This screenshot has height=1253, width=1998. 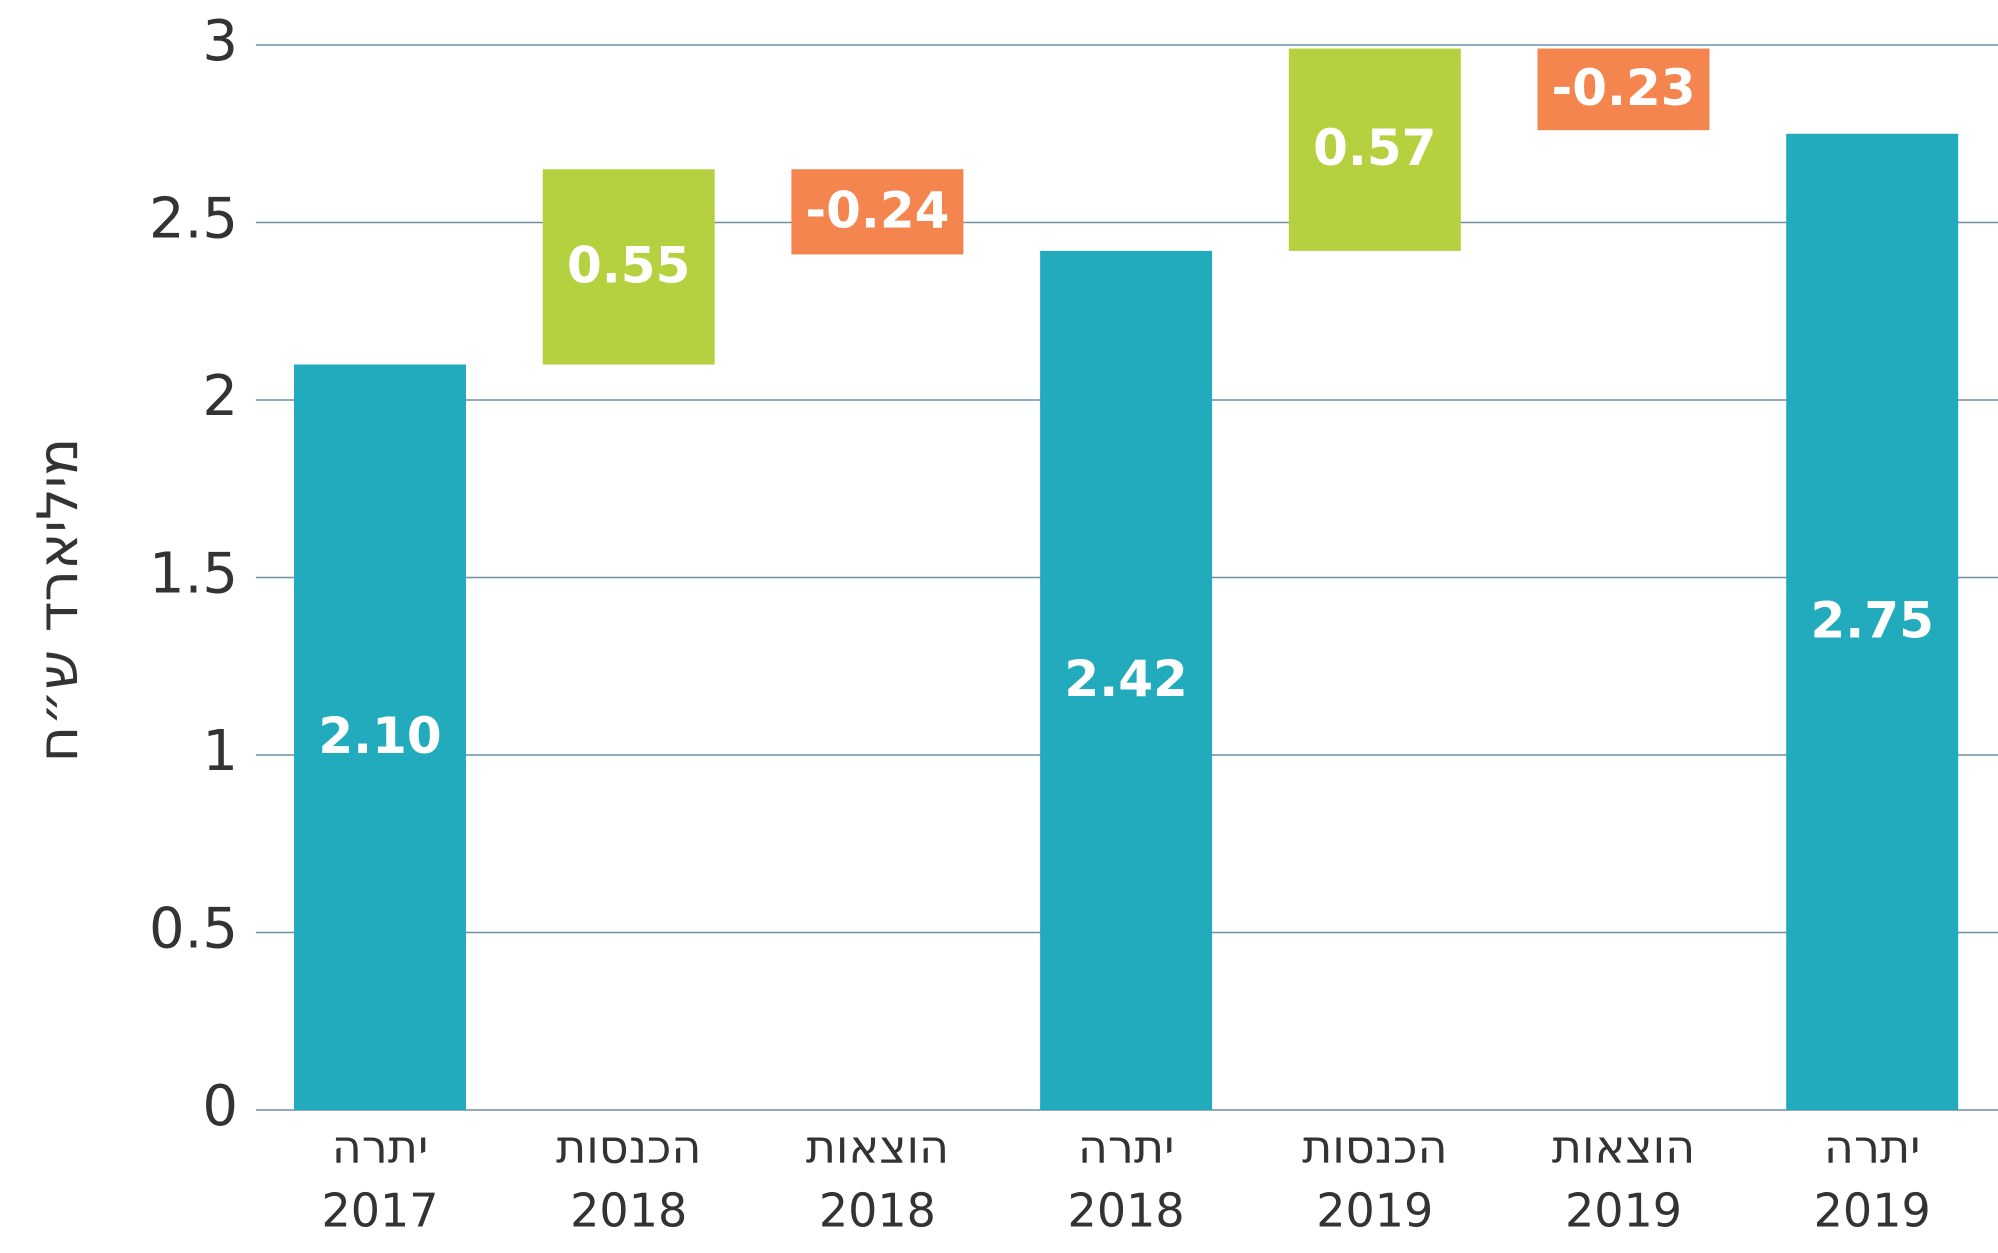 I want to click on value-label: -0.24, so click(x=877, y=210).